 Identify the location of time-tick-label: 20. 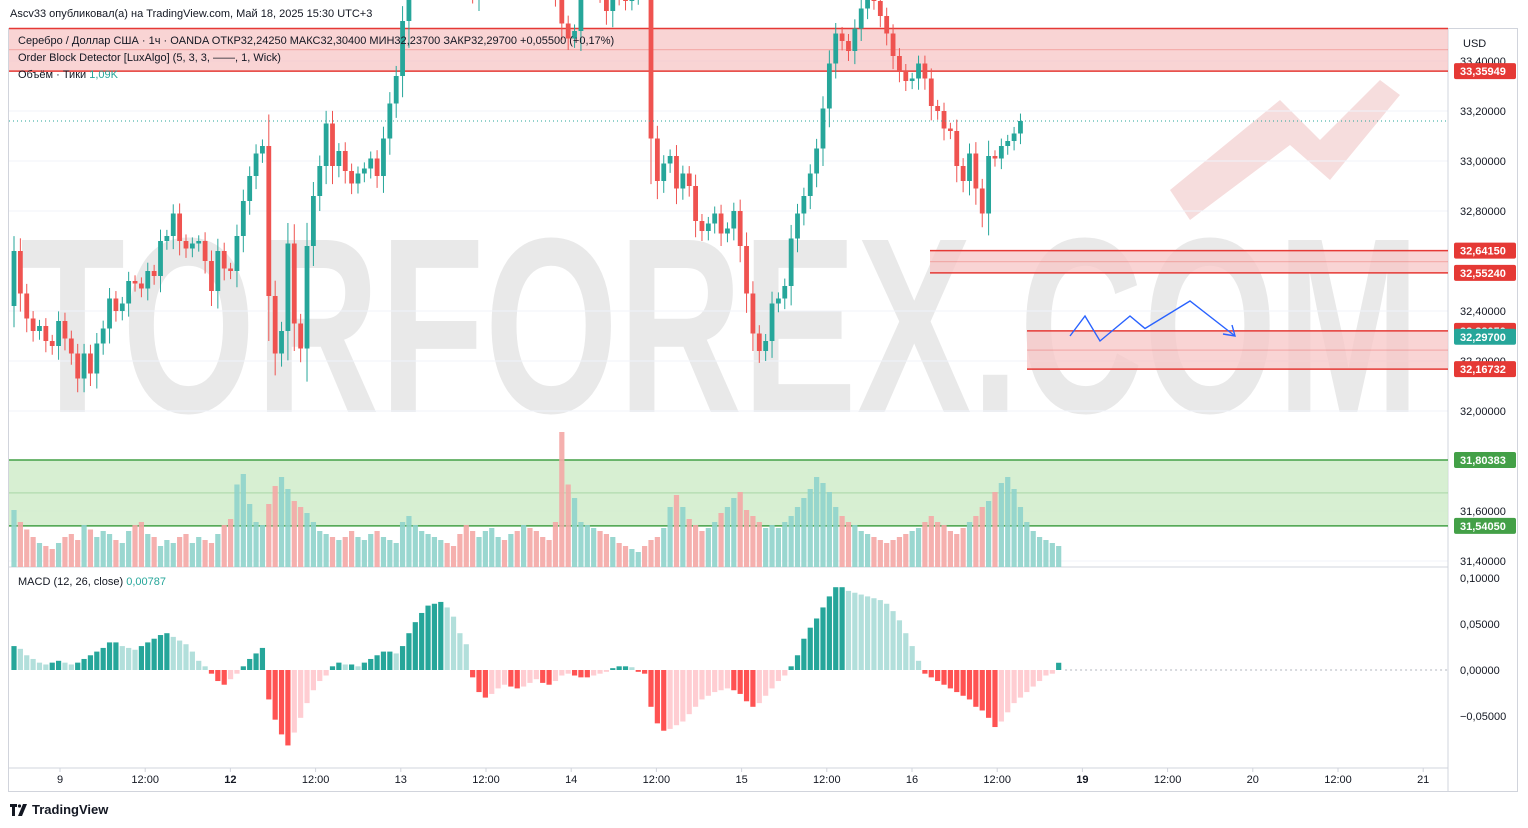
(1253, 780).